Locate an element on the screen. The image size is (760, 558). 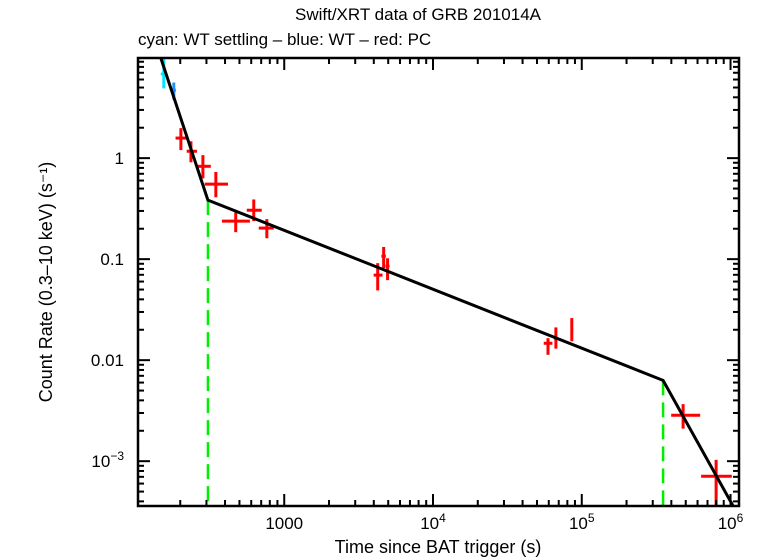
y-tick-label: 0.01 is located at coordinates (107, 360).